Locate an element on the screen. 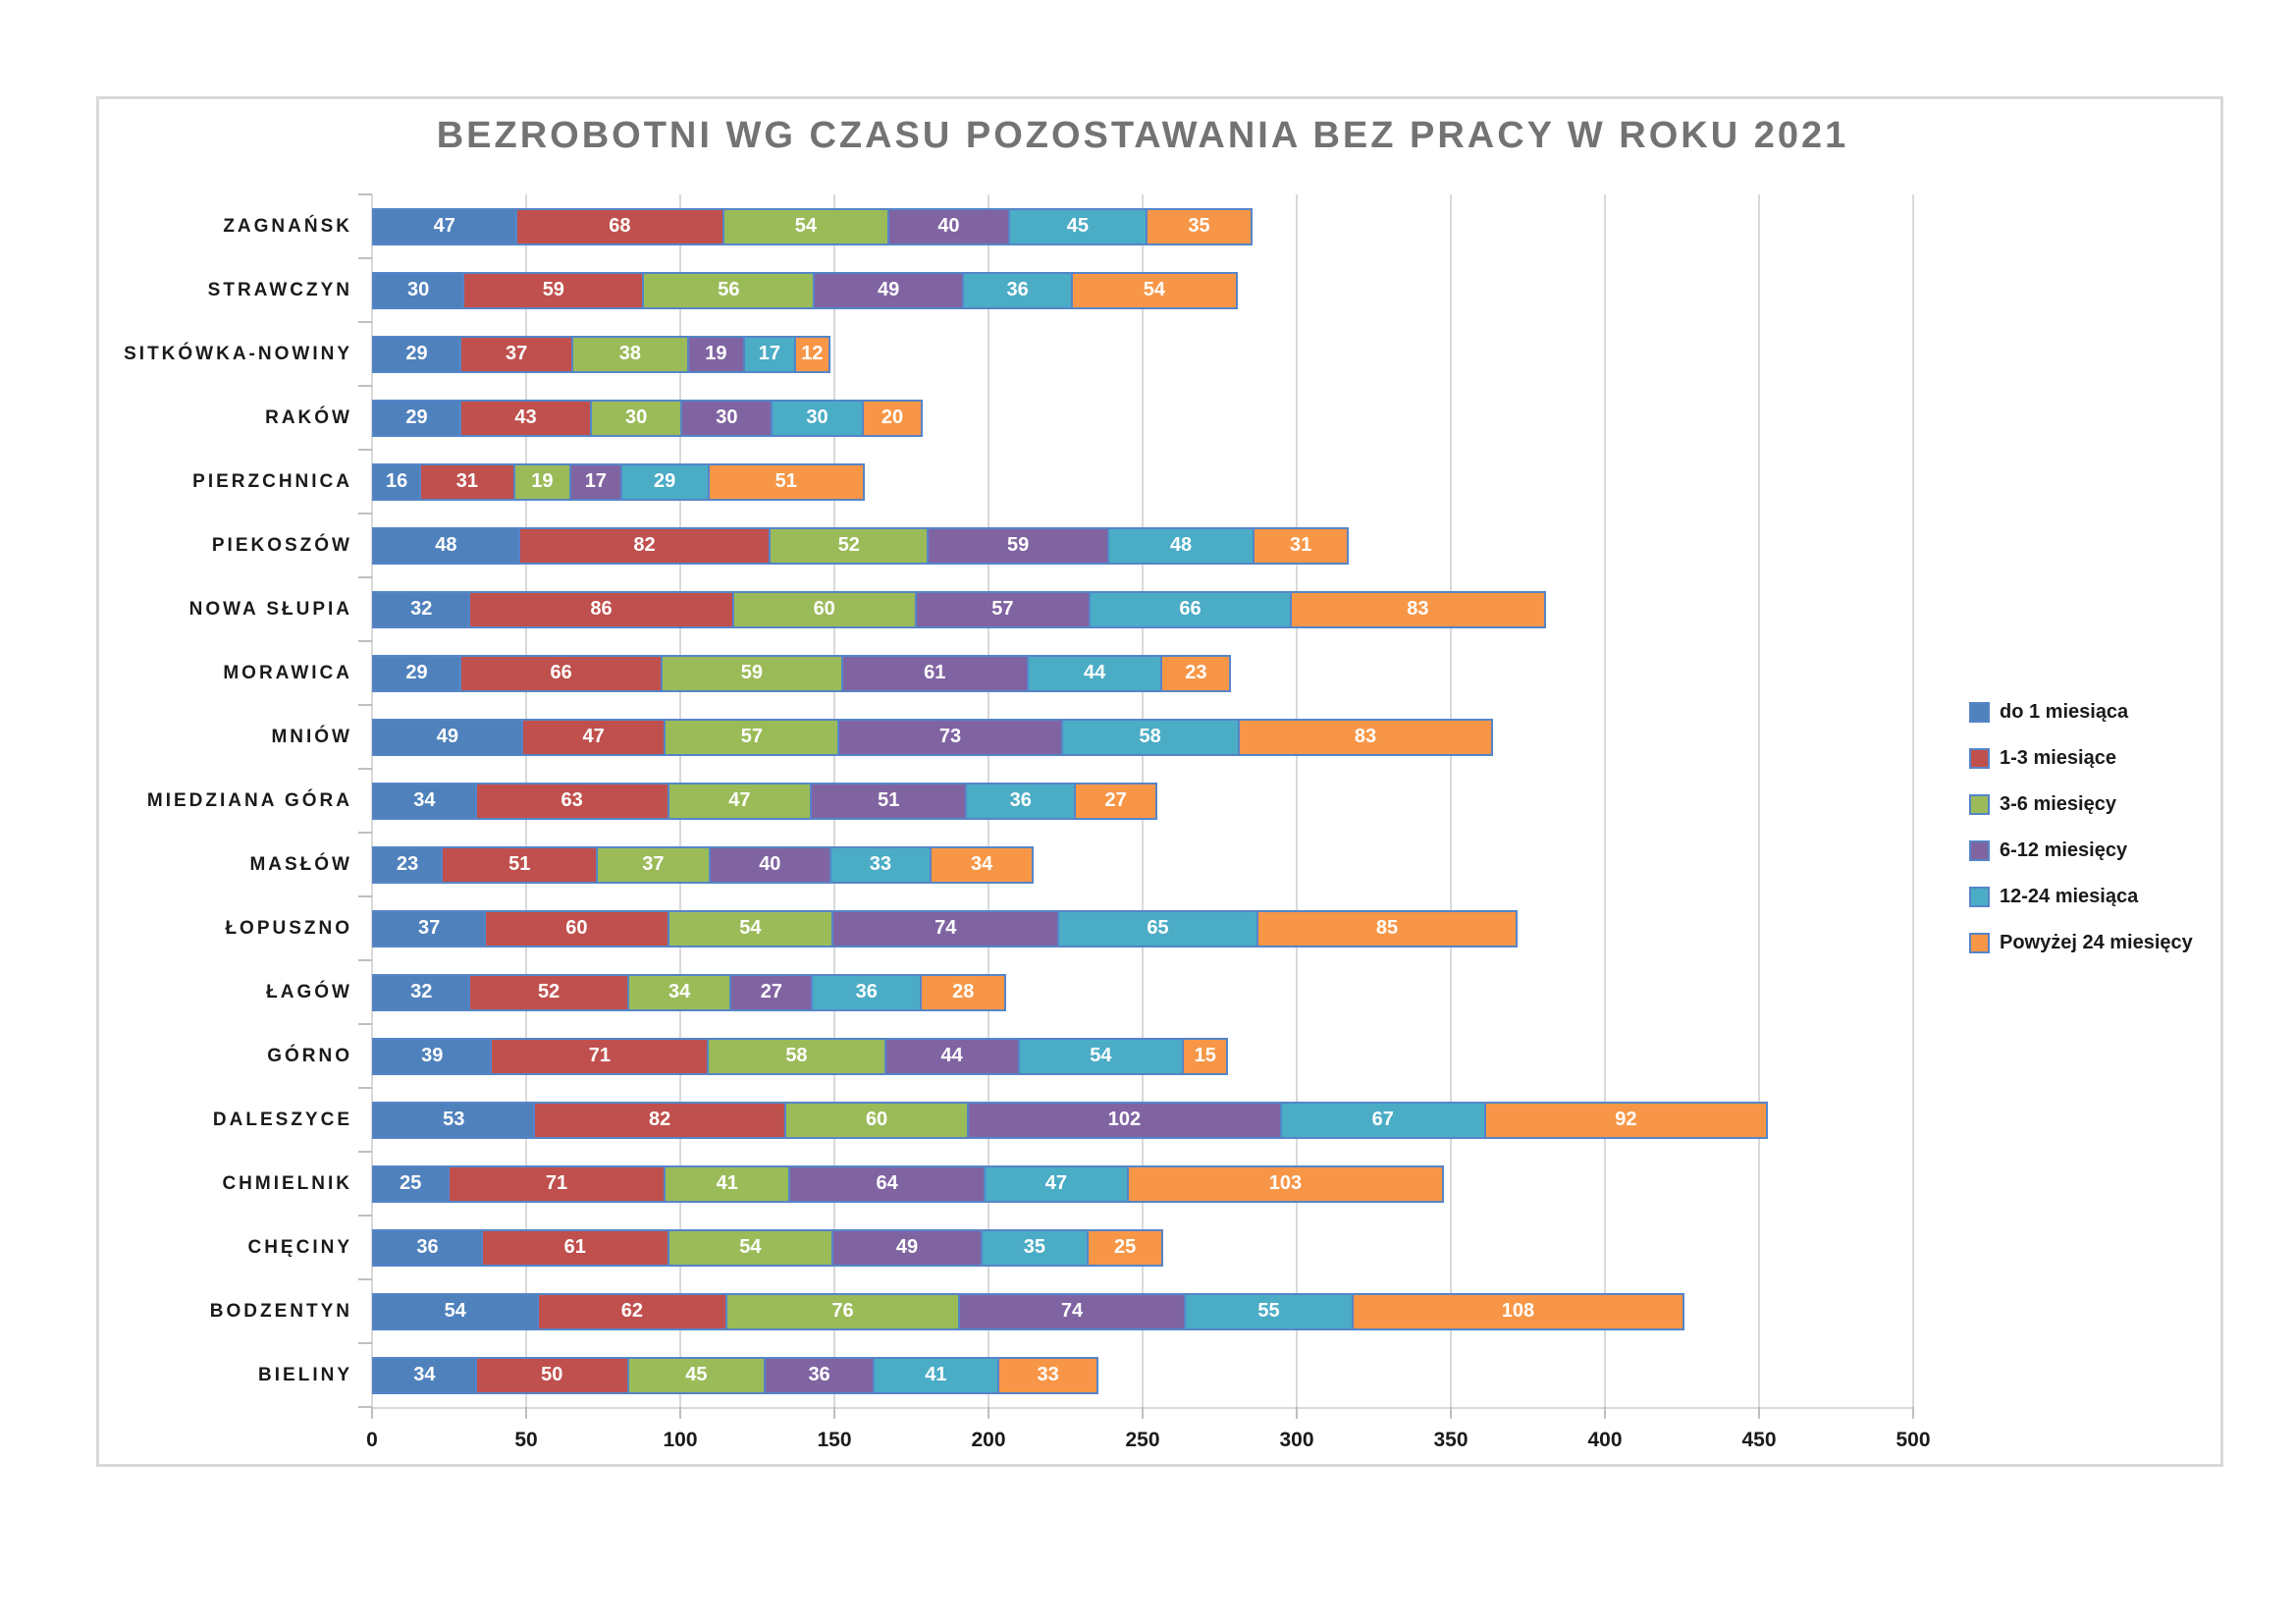  bar-segment: 34 is located at coordinates (425, 1375).